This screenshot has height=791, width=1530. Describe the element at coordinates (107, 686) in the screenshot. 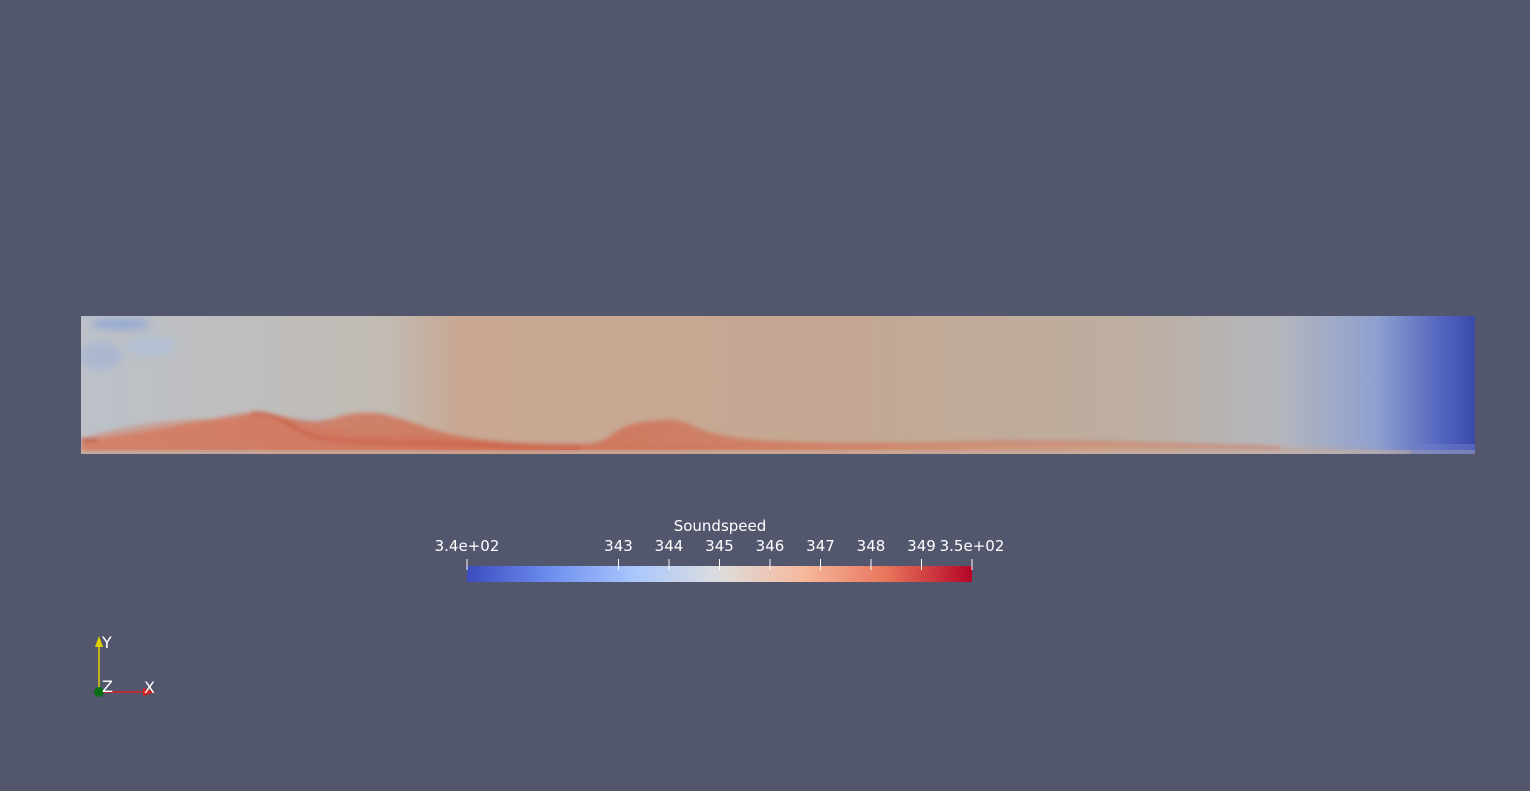

I see `z-axis-label: Z` at that location.